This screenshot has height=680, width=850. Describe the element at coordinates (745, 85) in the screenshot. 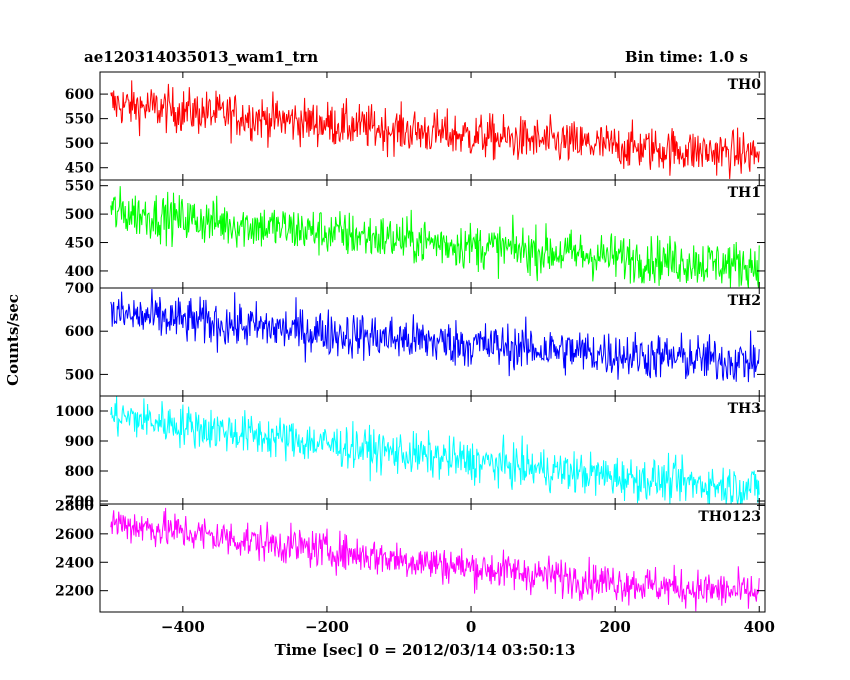

I see `panel-label-th0: TH0` at that location.